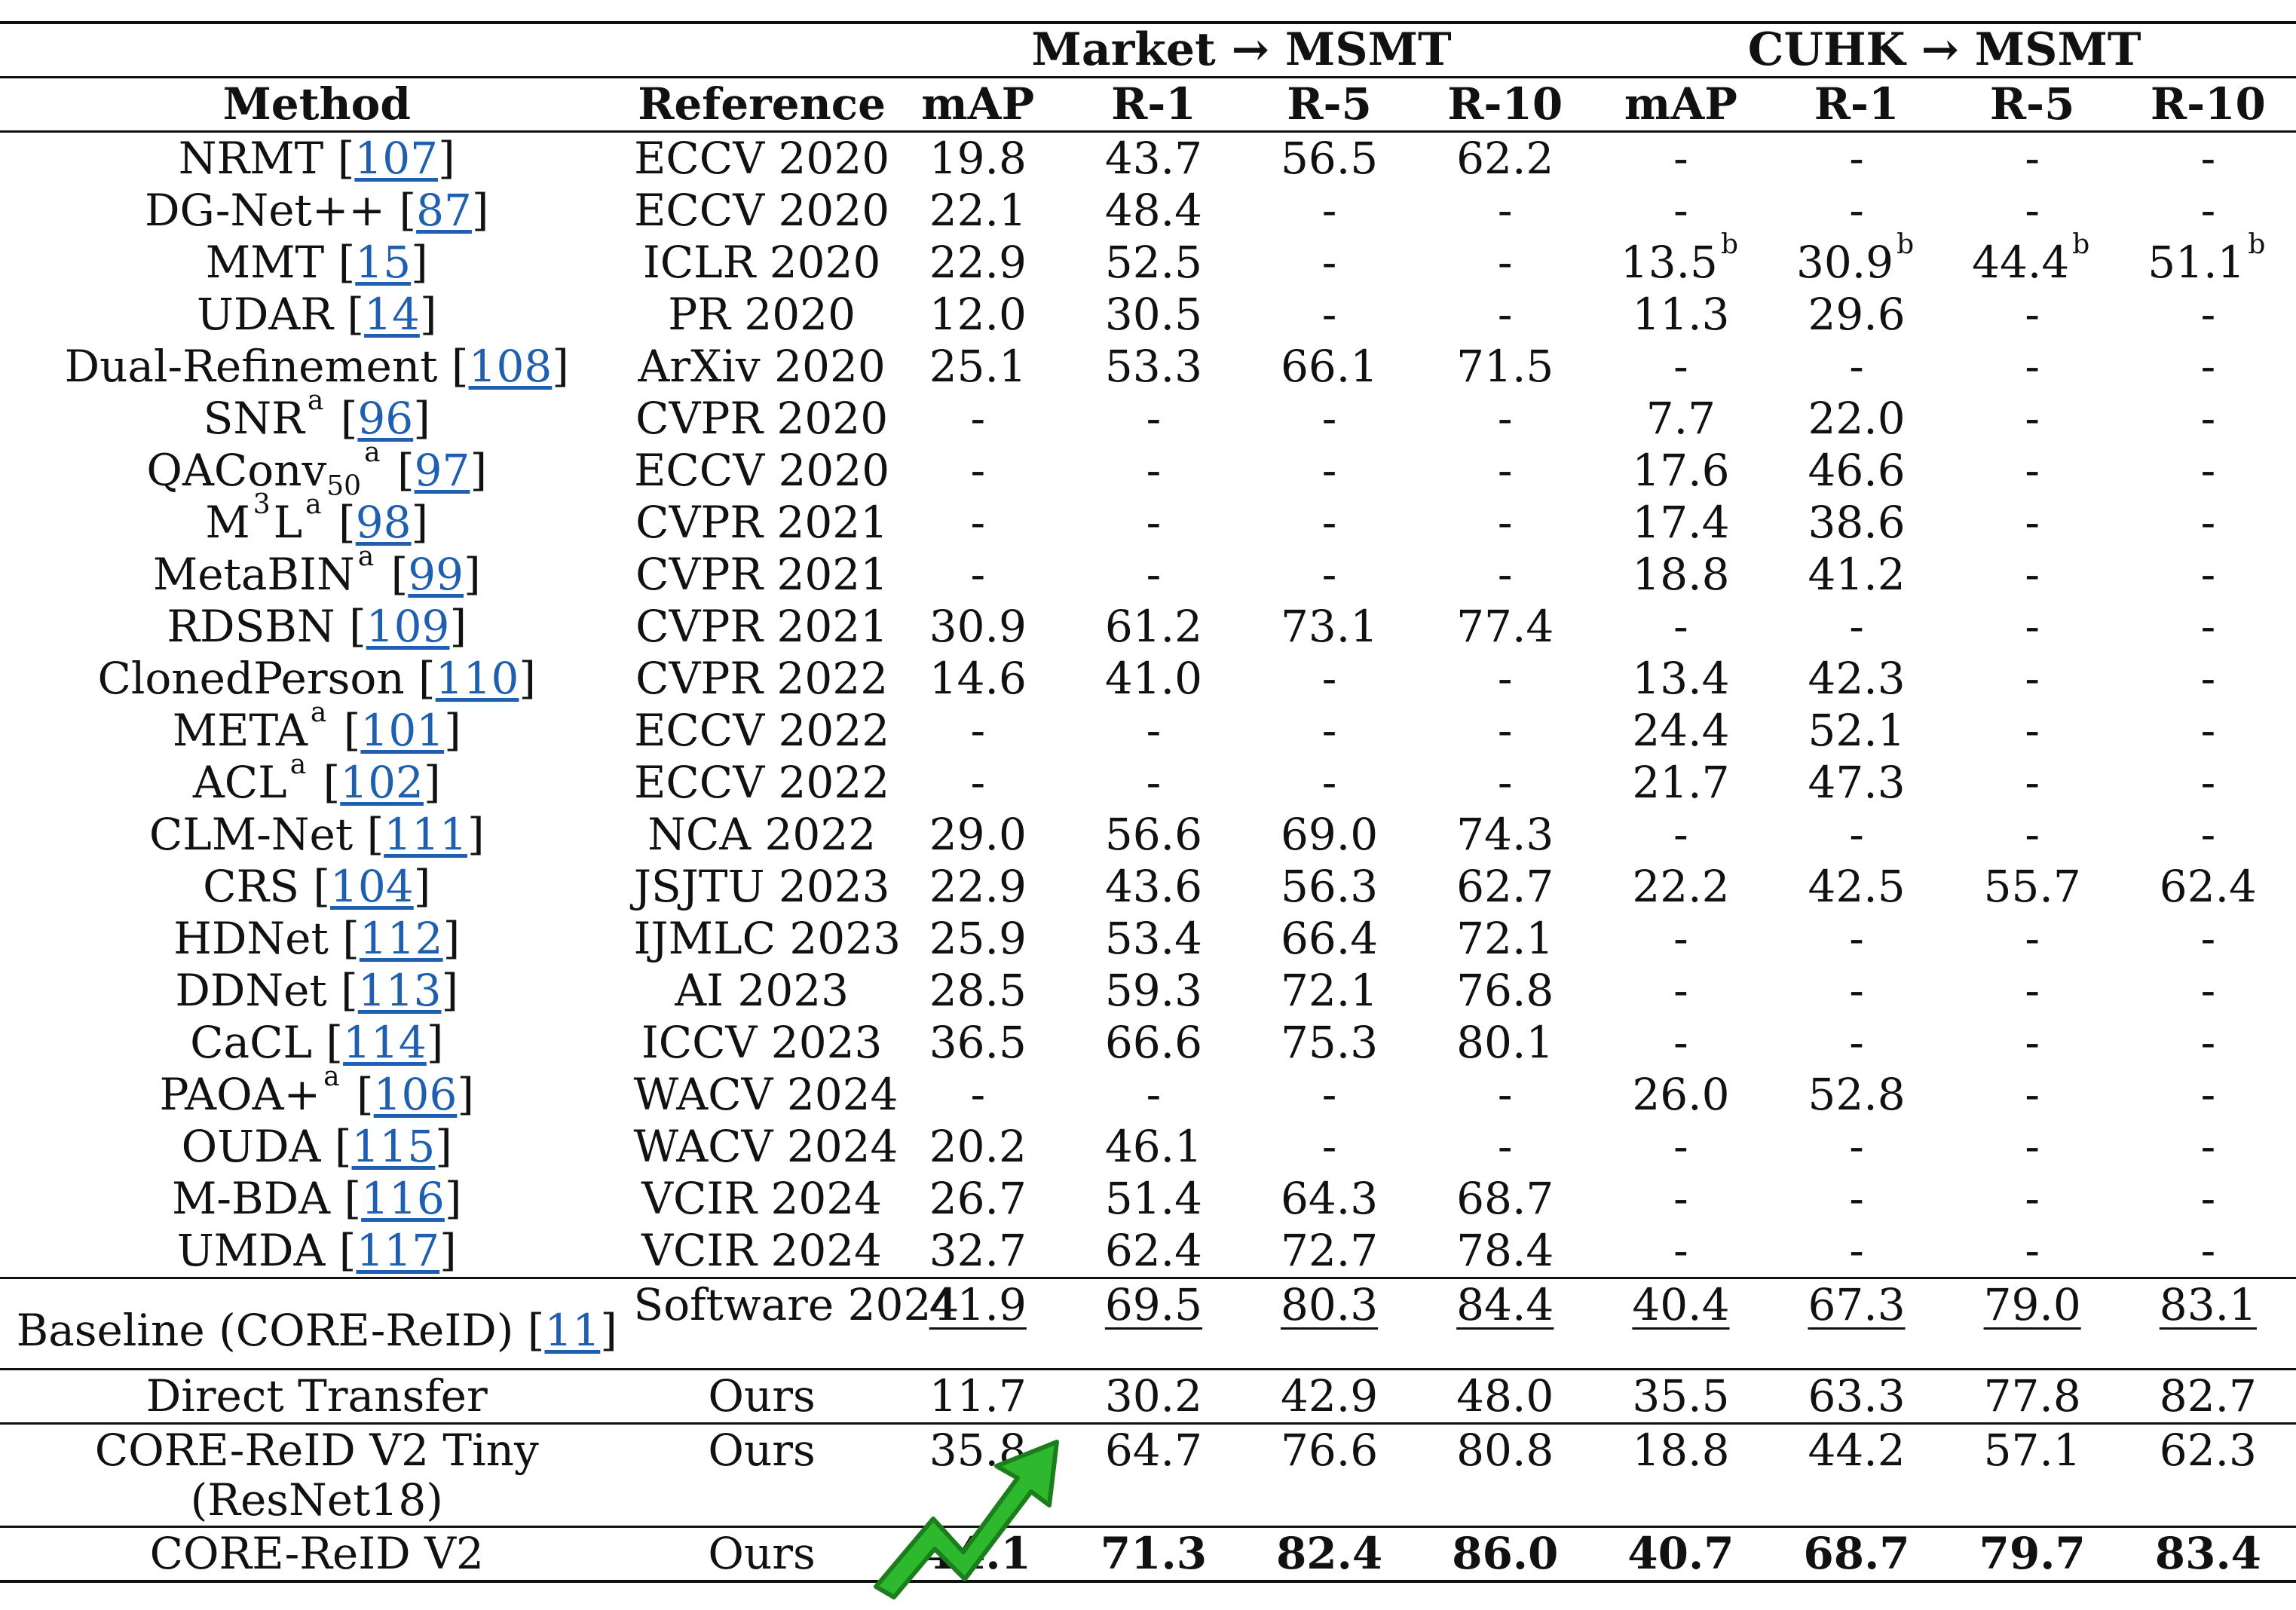 The height and width of the screenshot is (1610, 2296). Describe the element at coordinates (1856, 887) in the screenshot. I see `value-cell: 42.5` at that location.